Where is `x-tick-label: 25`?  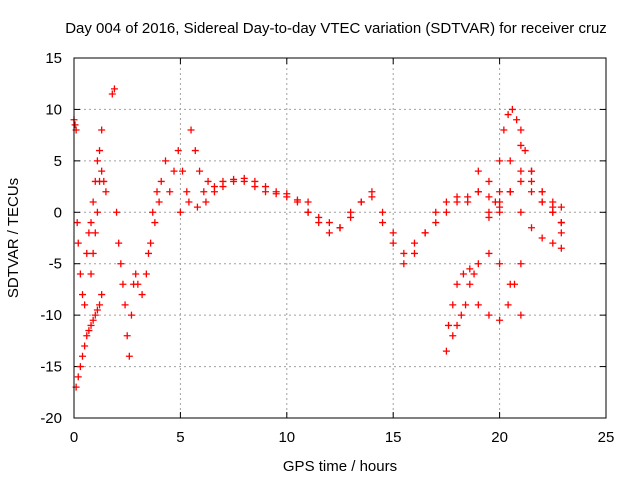
x-tick-label: 25 is located at coordinates (606, 437).